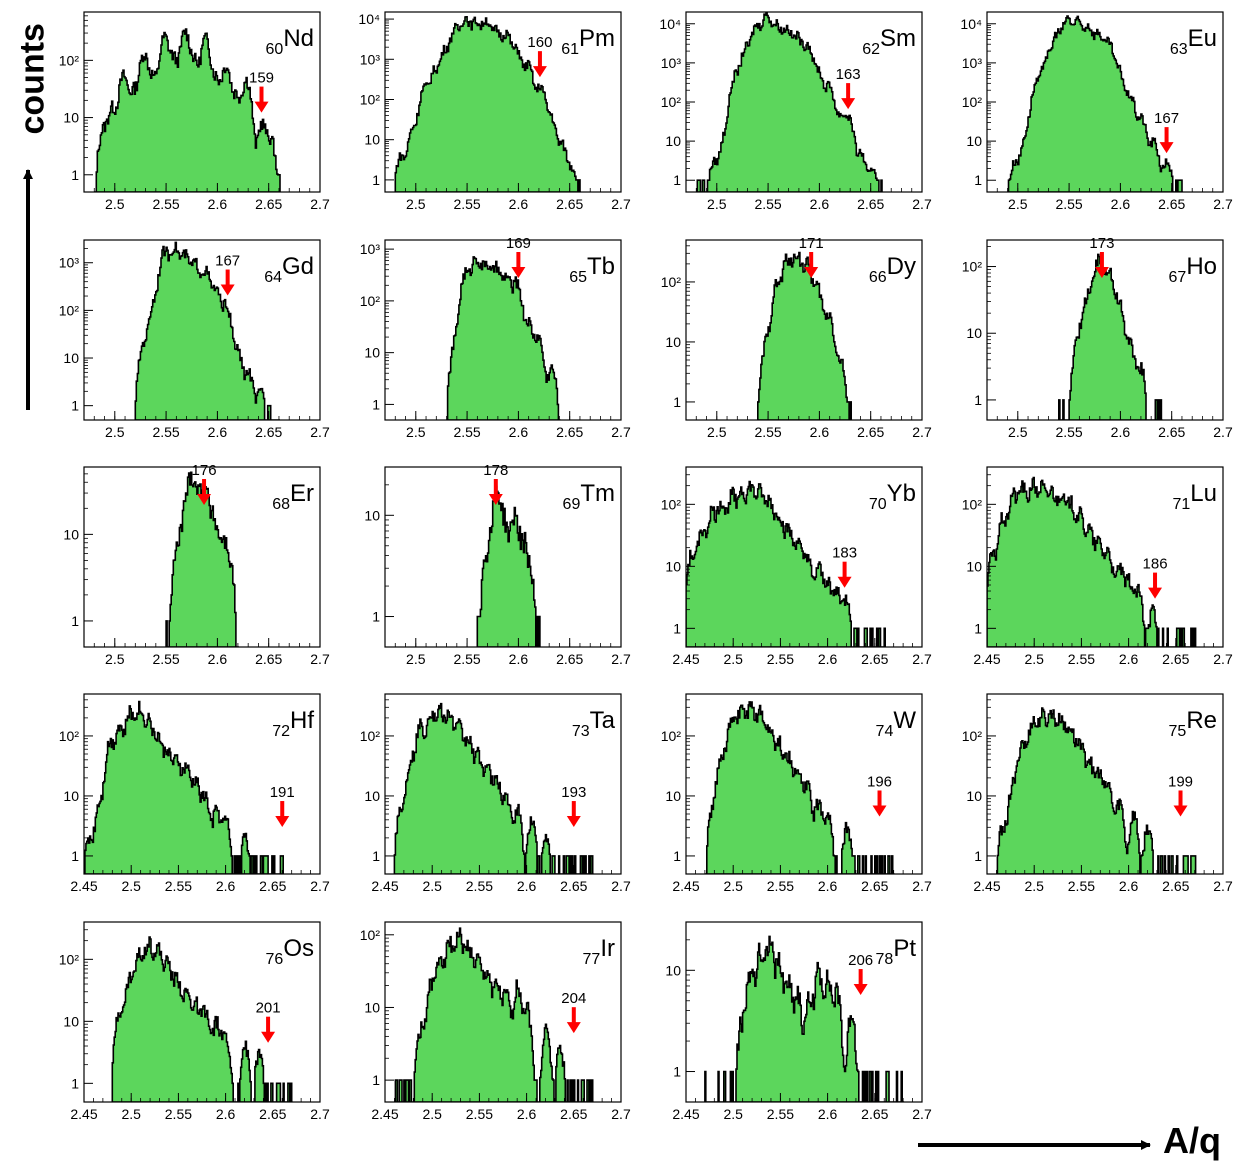 The image size is (1238, 1167). I want to click on y-ticks: 1 10, so click(78, 547).